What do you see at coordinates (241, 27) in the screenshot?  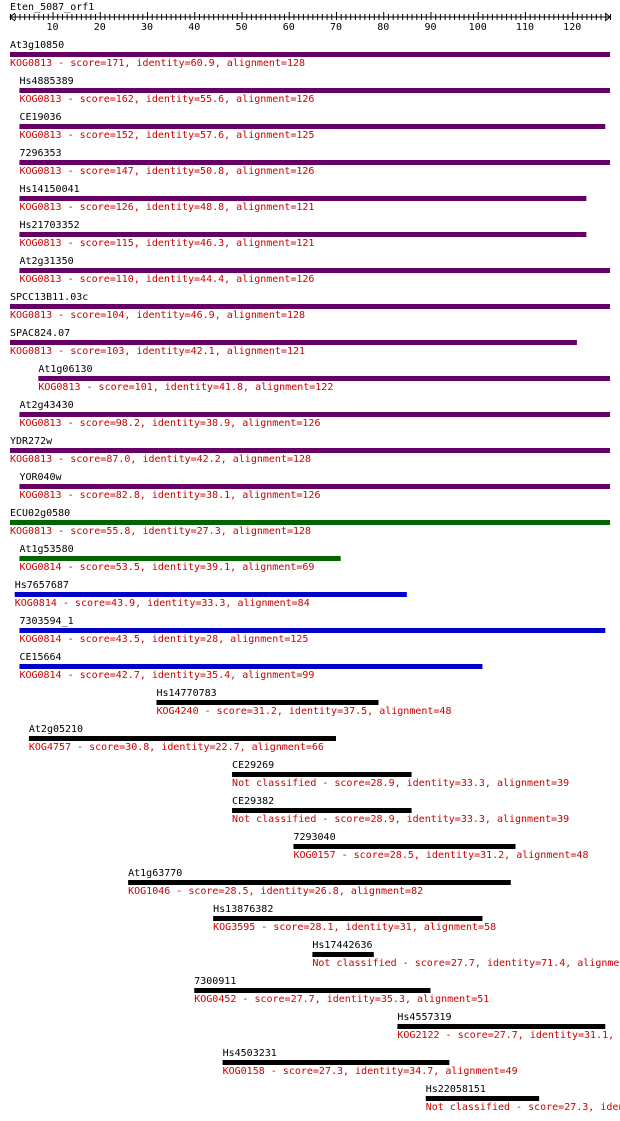 I see `ruler-tick-label: 50` at bounding box center [241, 27].